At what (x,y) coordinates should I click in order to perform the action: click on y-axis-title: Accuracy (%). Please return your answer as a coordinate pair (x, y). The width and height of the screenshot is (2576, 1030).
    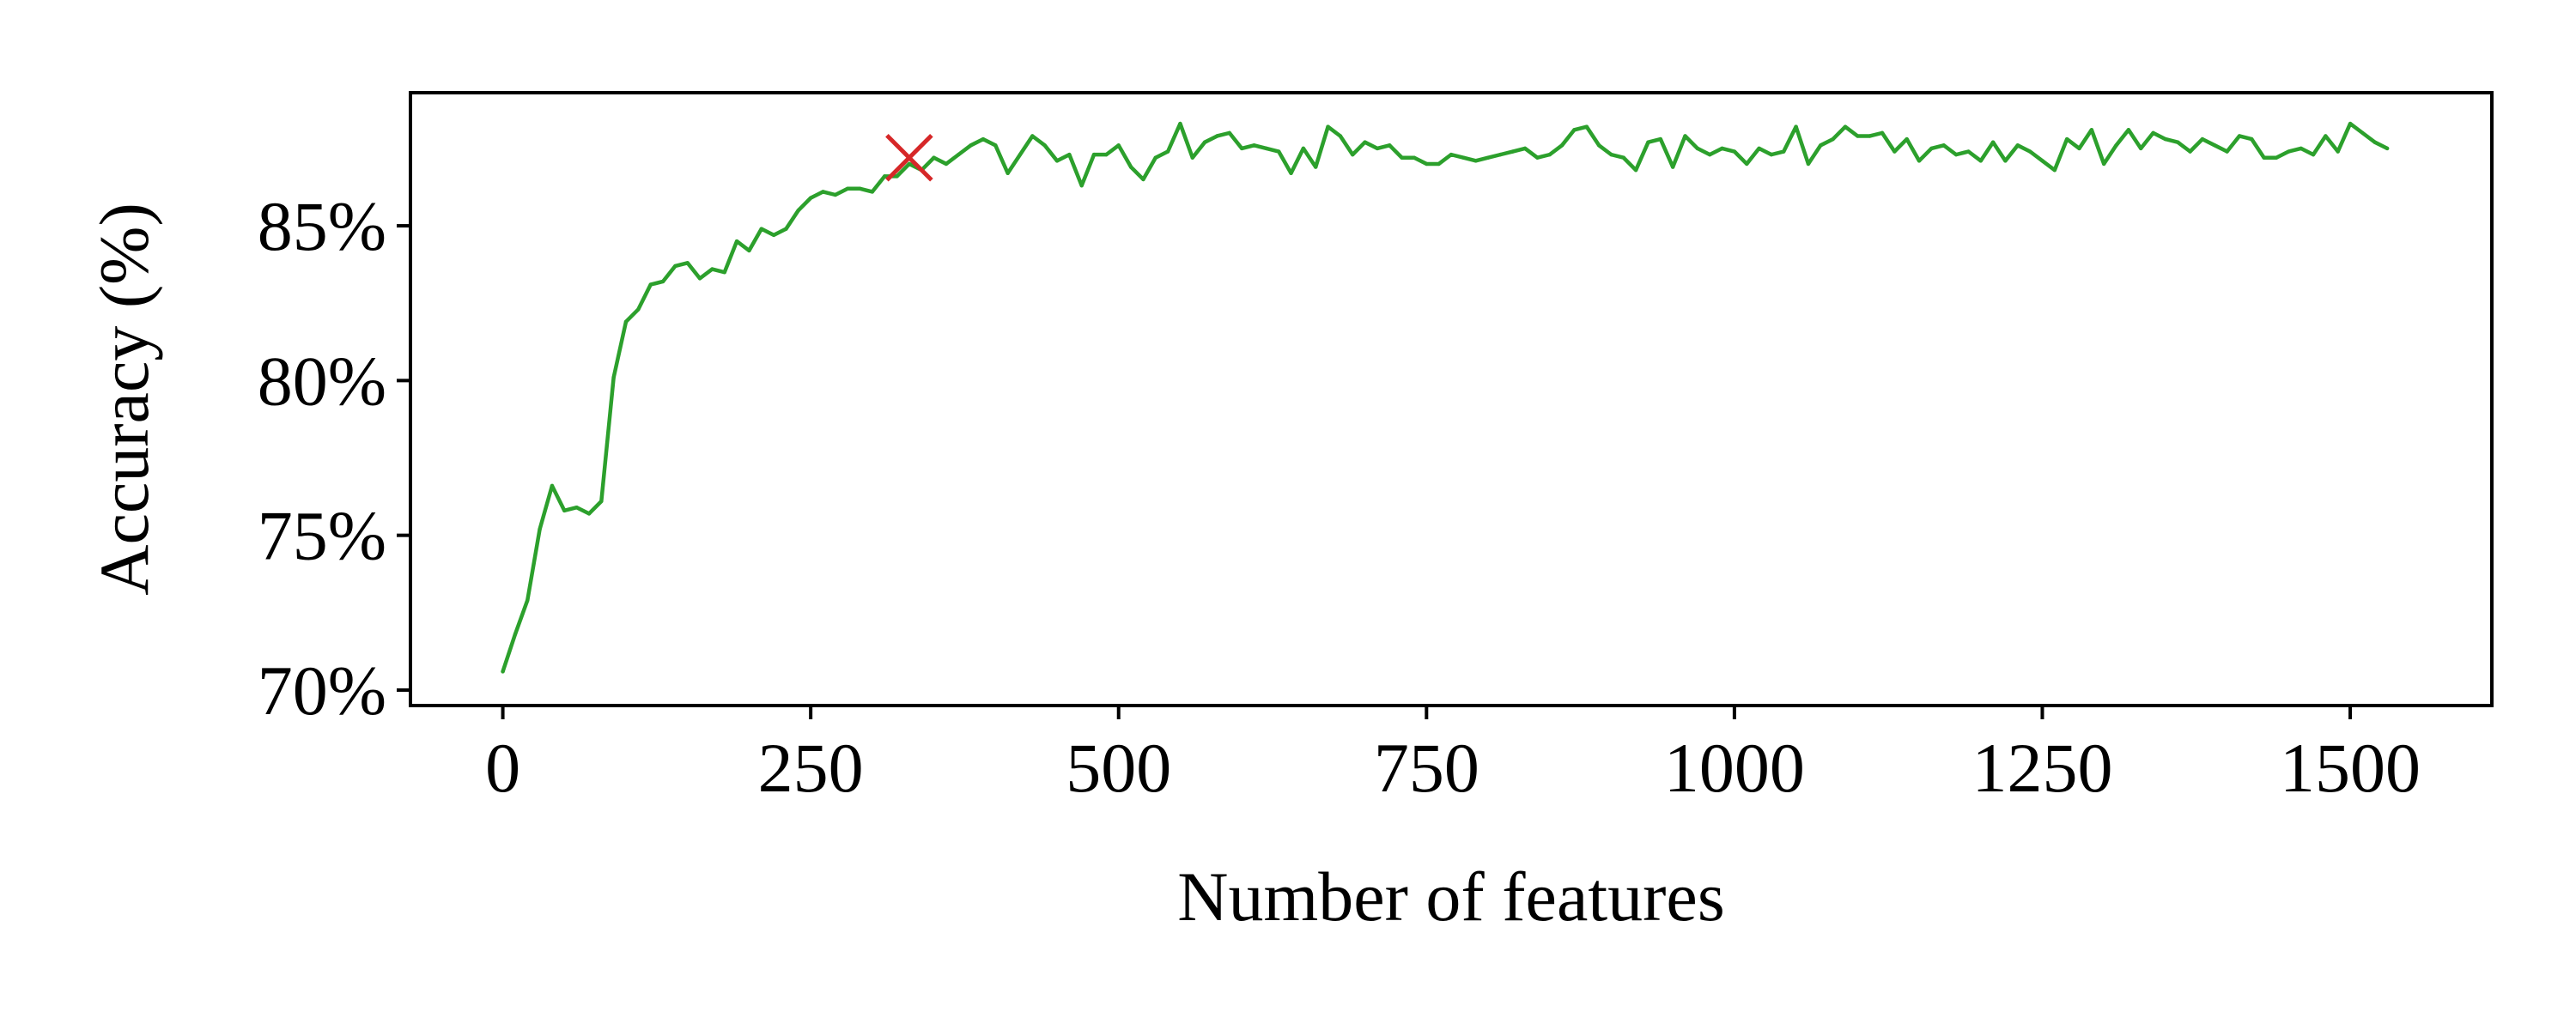
    Looking at the image, I should click on (124, 399).